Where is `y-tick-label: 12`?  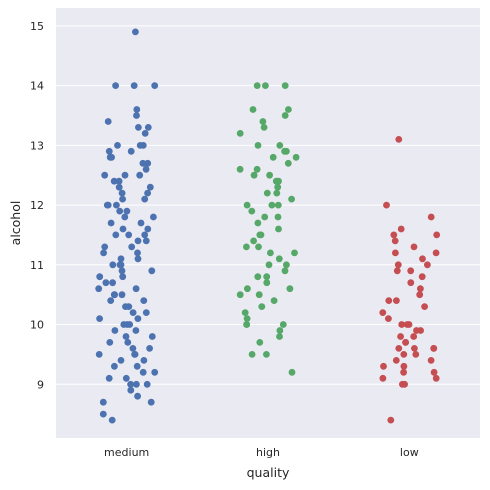
y-tick-label: 12 is located at coordinates (37, 205).